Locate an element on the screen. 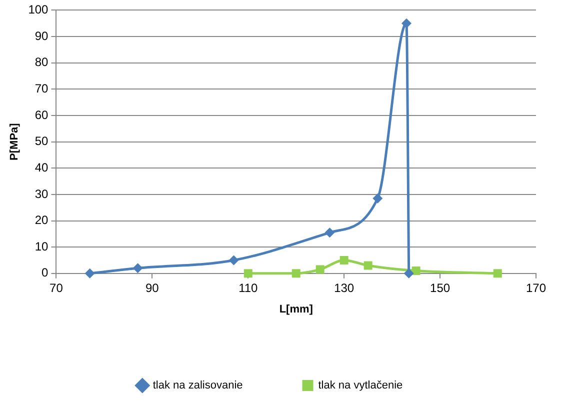  y-tick-label: 70 is located at coordinates (41, 88).